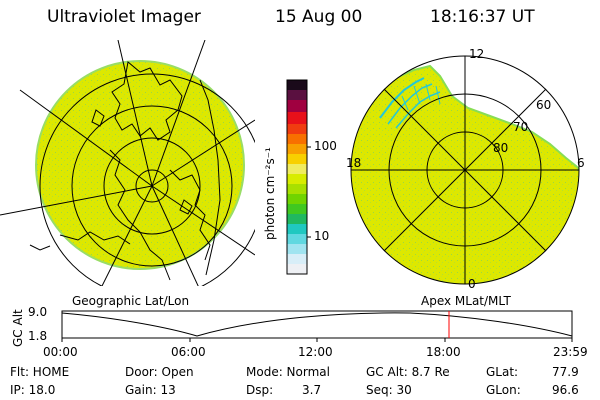  I want to click on info-gain: Gain: 13, so click(150, 390).